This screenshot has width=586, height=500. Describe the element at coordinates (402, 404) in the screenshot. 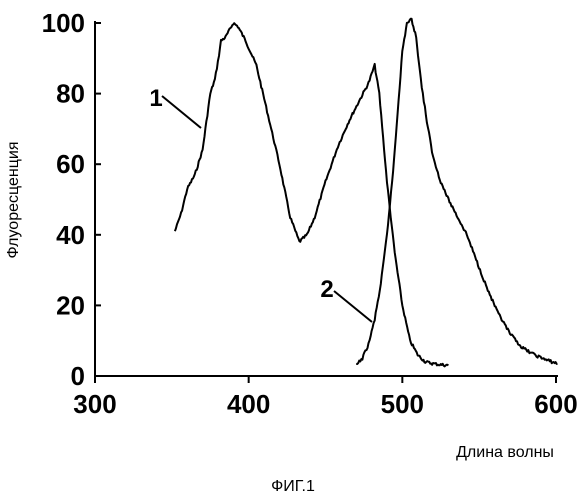

I see `x-tick-label: 500` at that location.